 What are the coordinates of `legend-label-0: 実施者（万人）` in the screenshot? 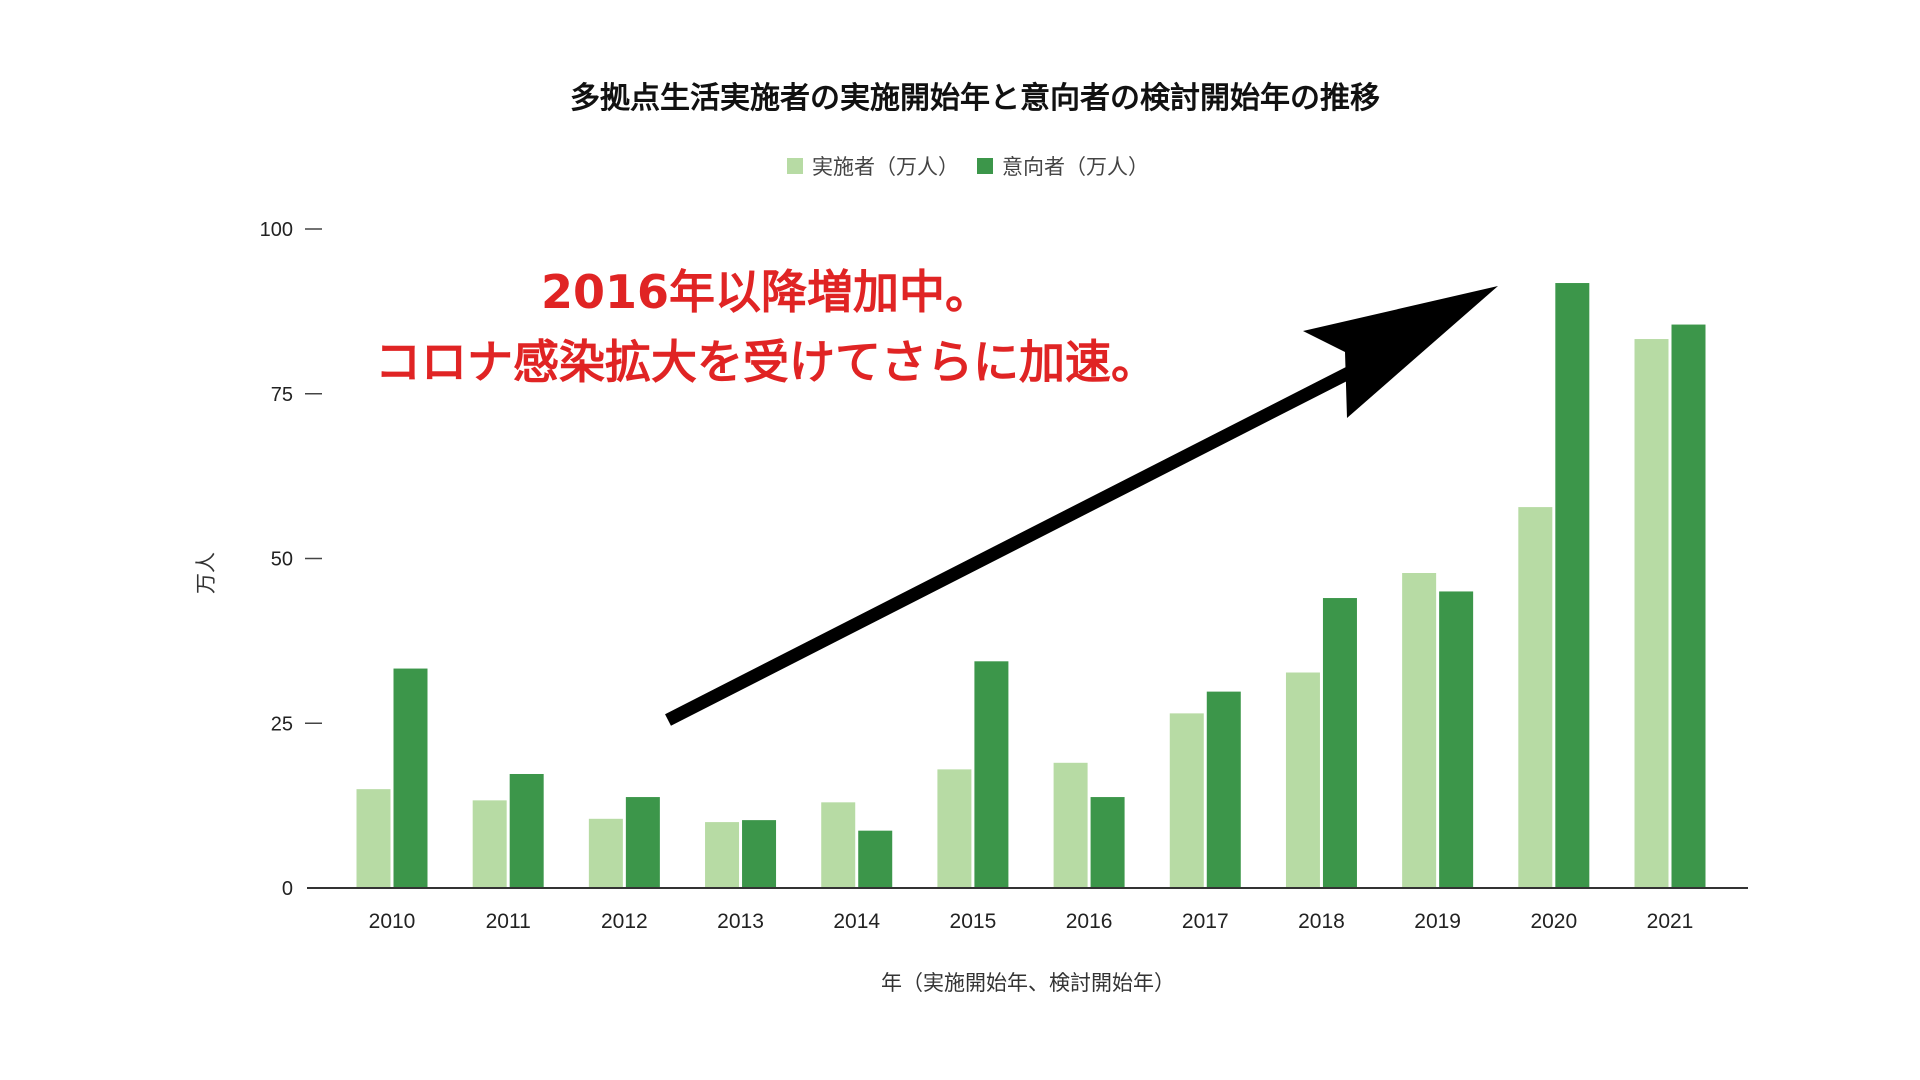 It's located at (885, 167).